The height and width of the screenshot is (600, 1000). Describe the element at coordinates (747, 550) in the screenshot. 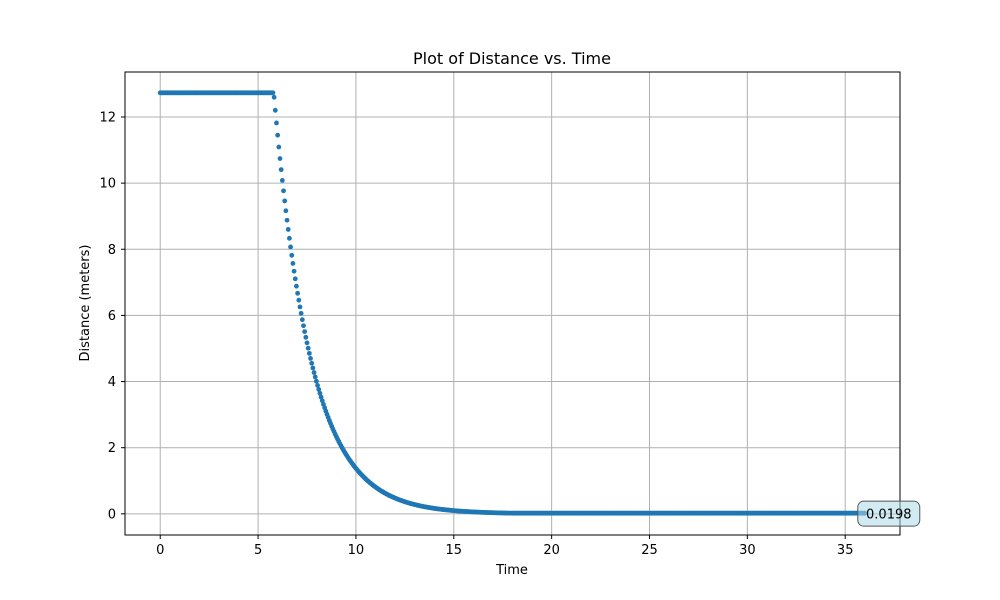

I see `x-tick-label: 30` at that location.